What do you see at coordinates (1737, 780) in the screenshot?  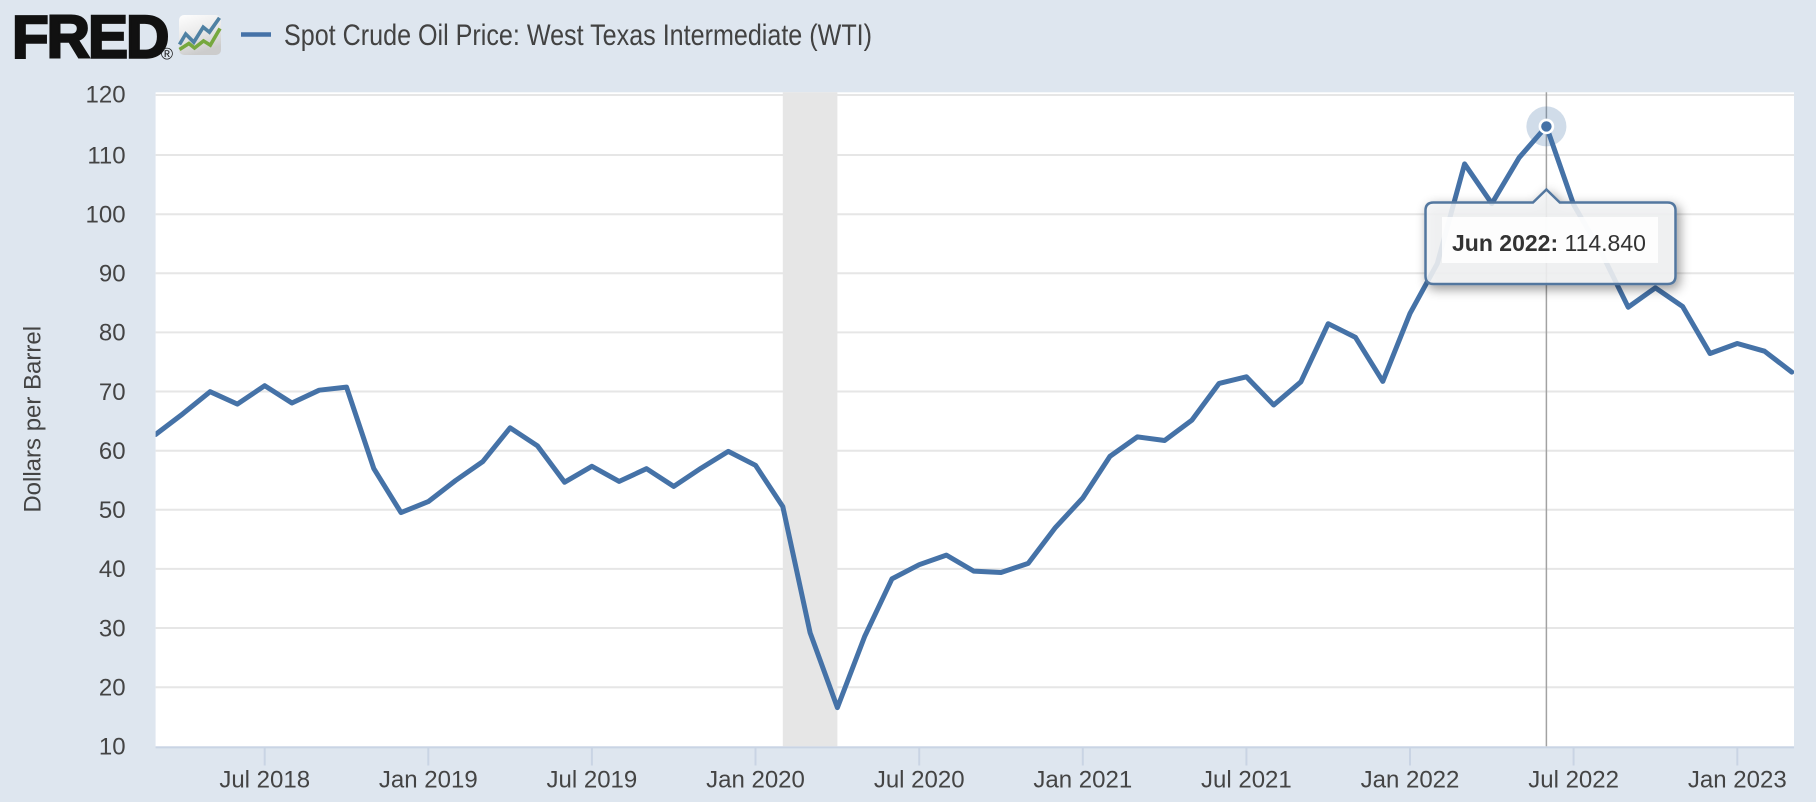 I see `svg-text: Jan 2023` at bounding box center [1737, 780].